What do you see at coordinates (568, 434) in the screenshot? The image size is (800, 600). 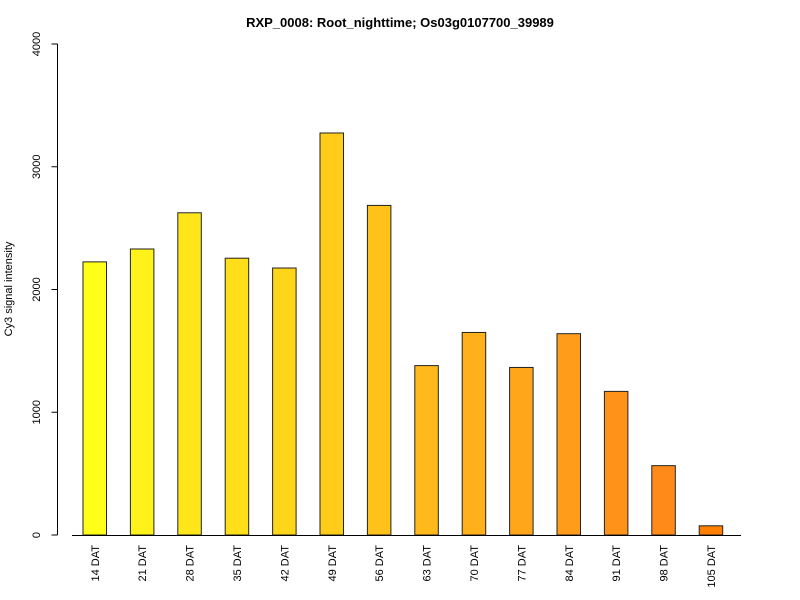 I see `bar-84-dat` at bounding box center [568, 434].